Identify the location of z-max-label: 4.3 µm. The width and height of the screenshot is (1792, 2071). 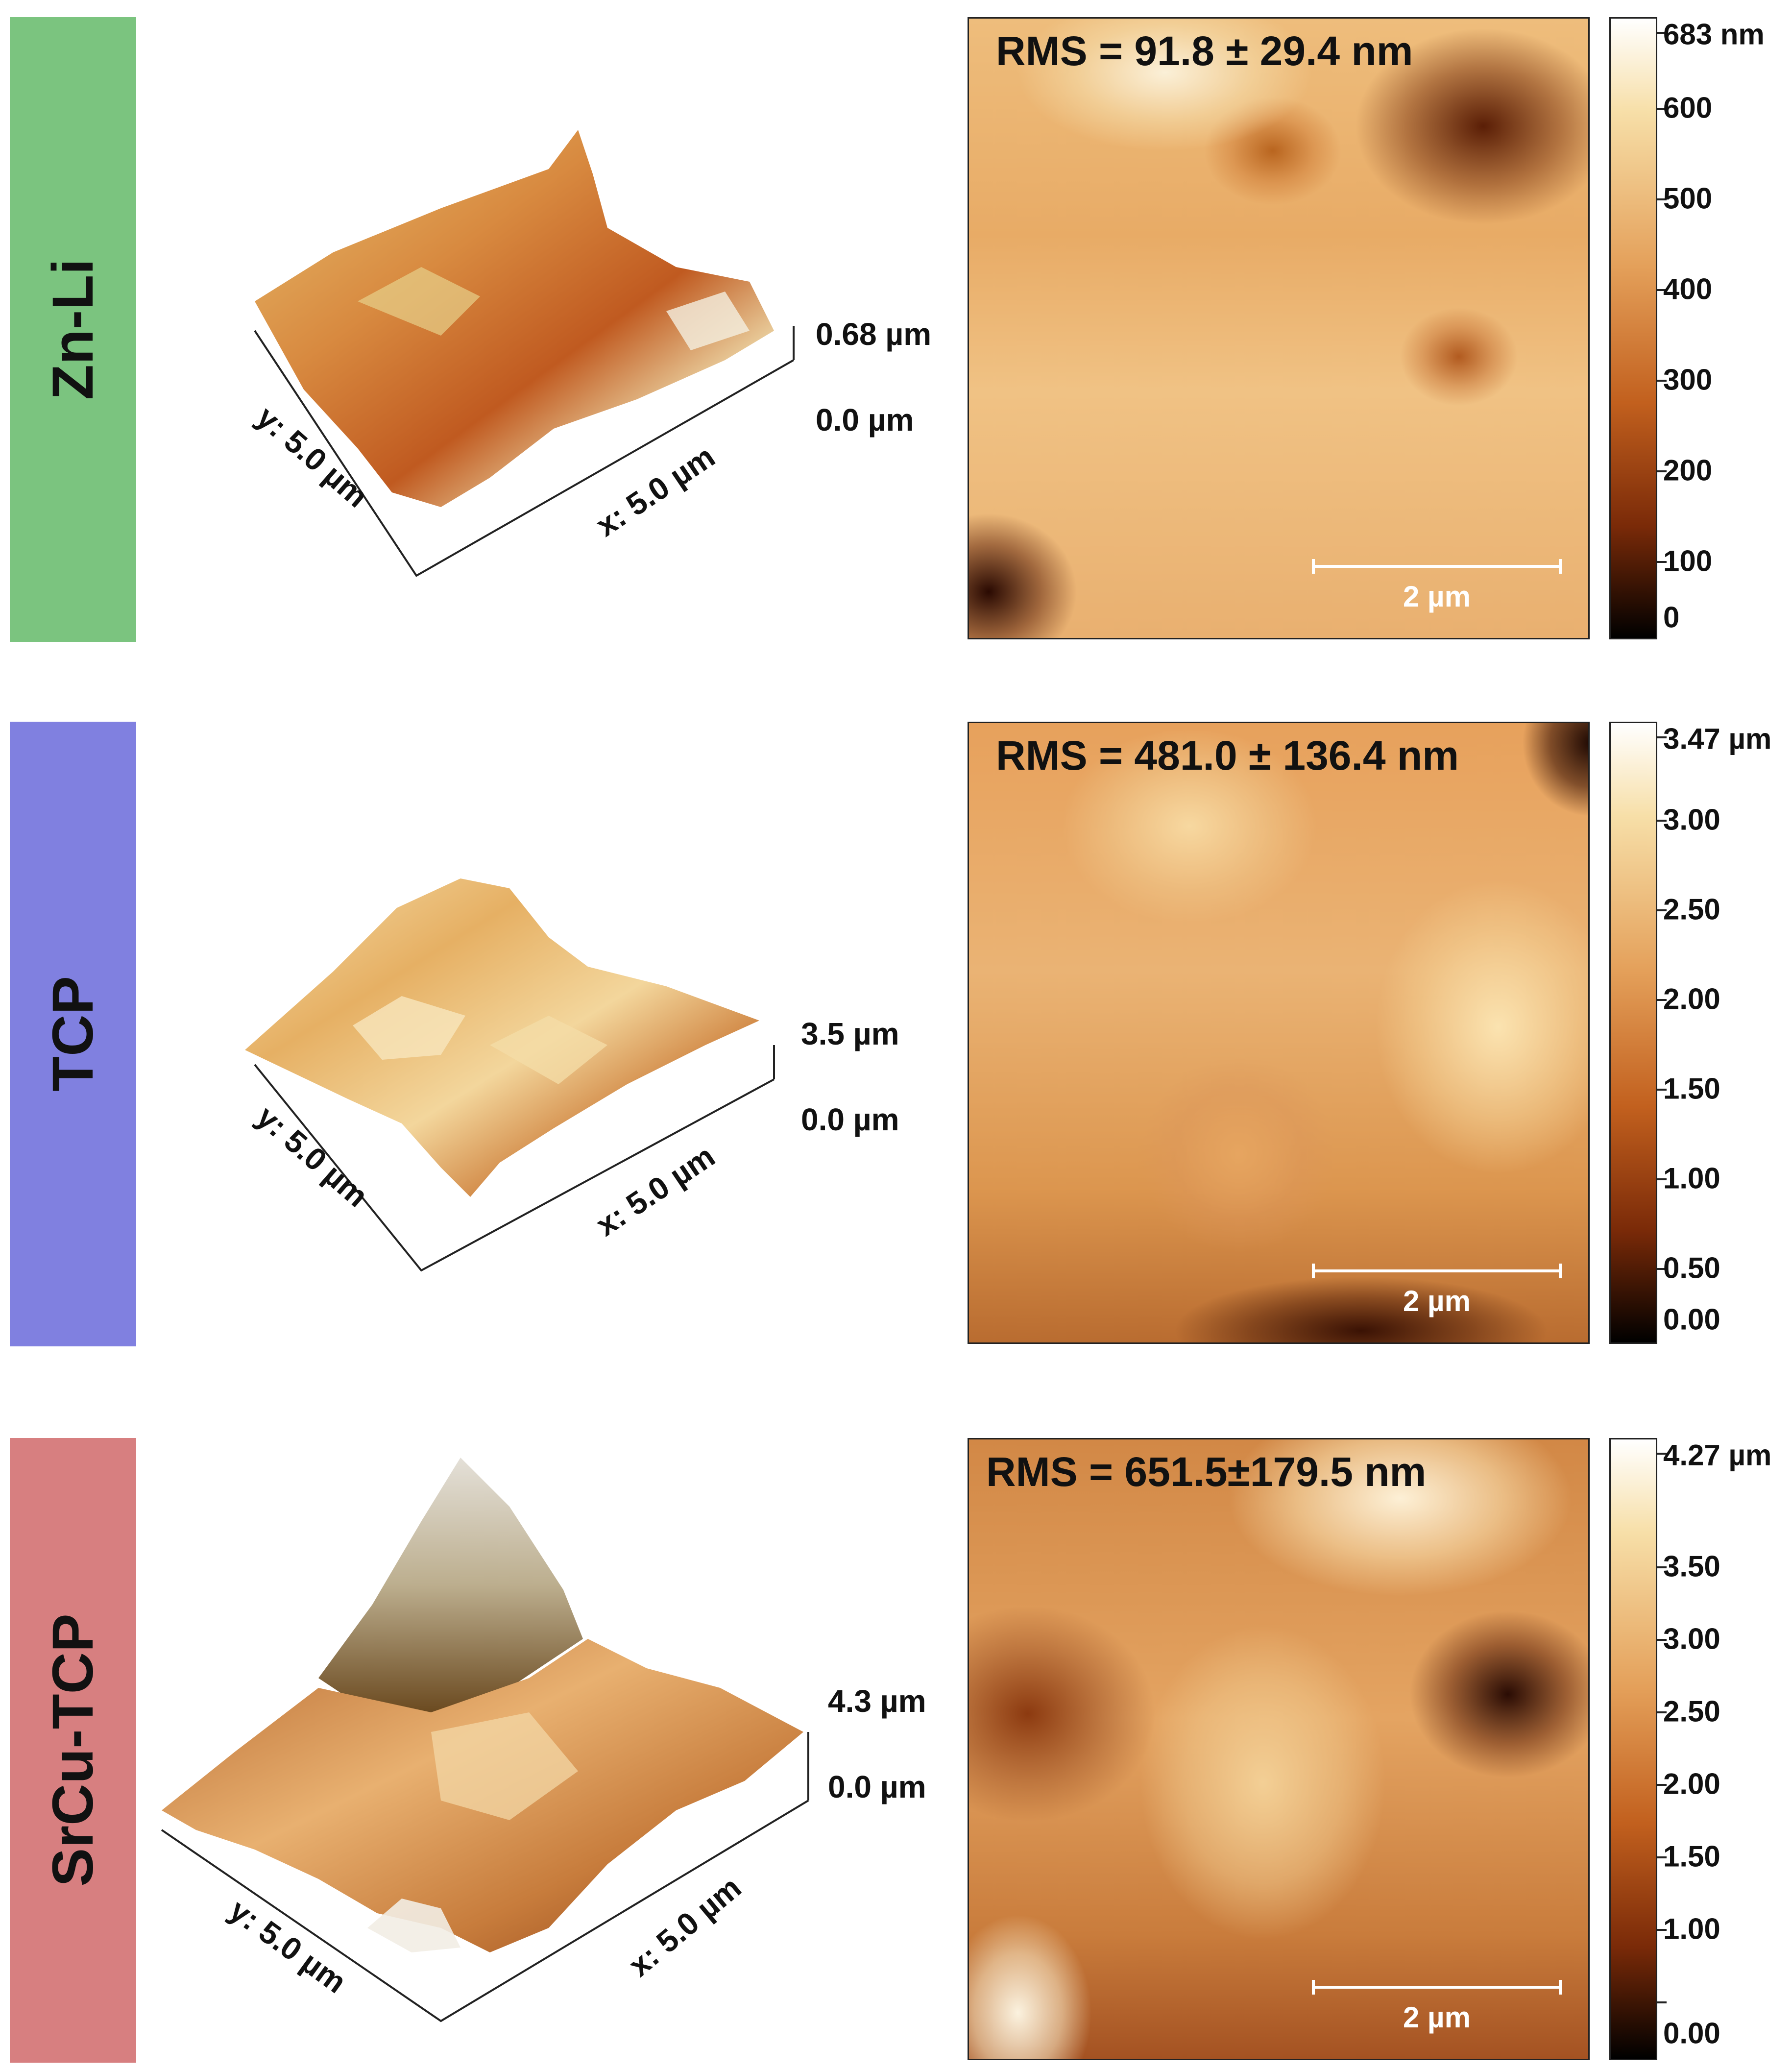
(877, 1701).